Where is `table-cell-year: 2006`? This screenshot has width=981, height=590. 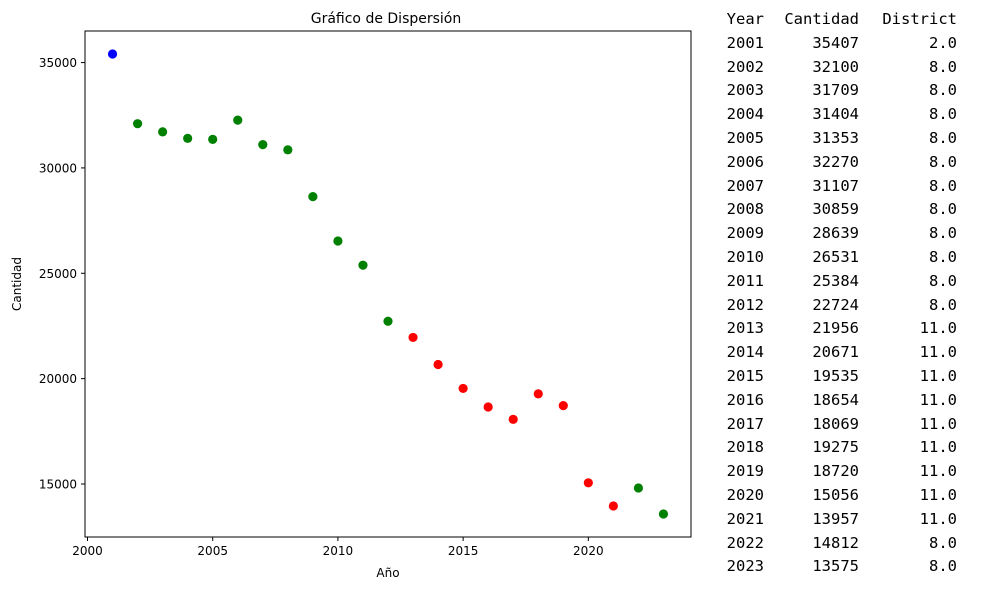 table-cell-year: 2006 is located at coordinates (745, 161).